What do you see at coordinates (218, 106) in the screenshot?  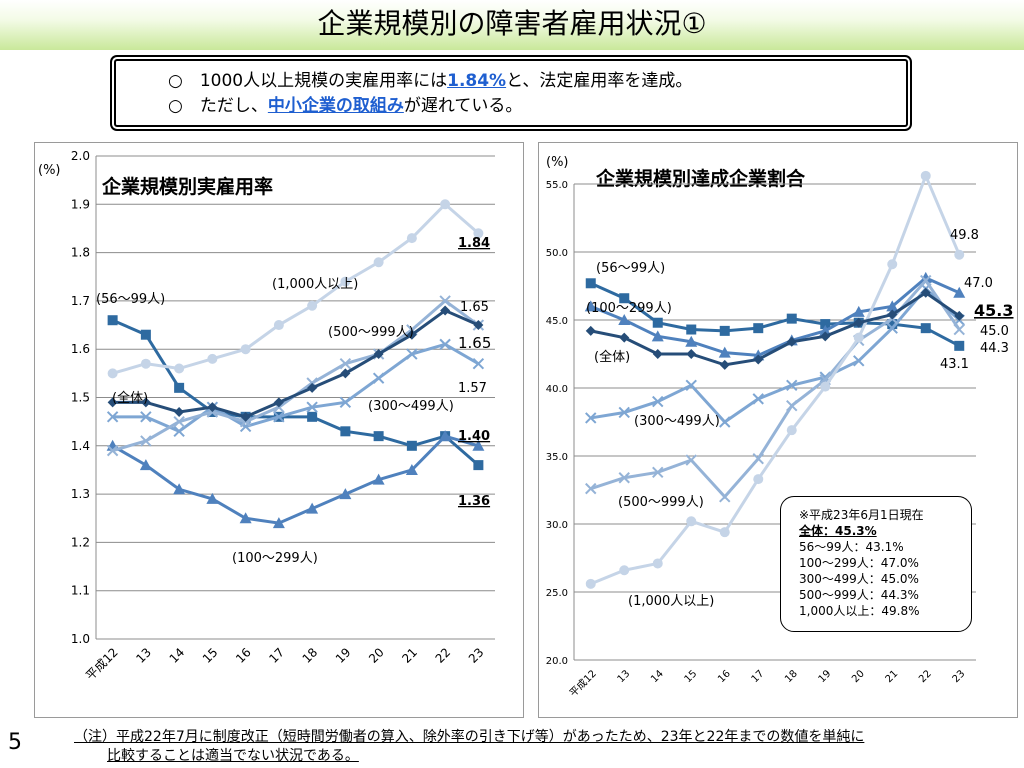 I see `summary-line-2-prefix: ○ ただし、` at bounding box center [218, 106].